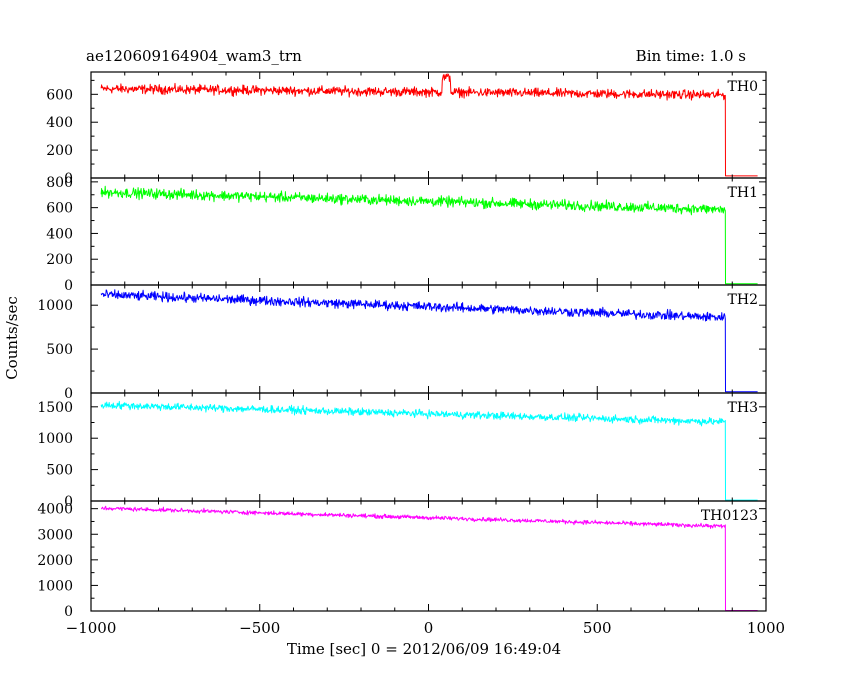  I want to click on series-line-th3, so click(429, 450).